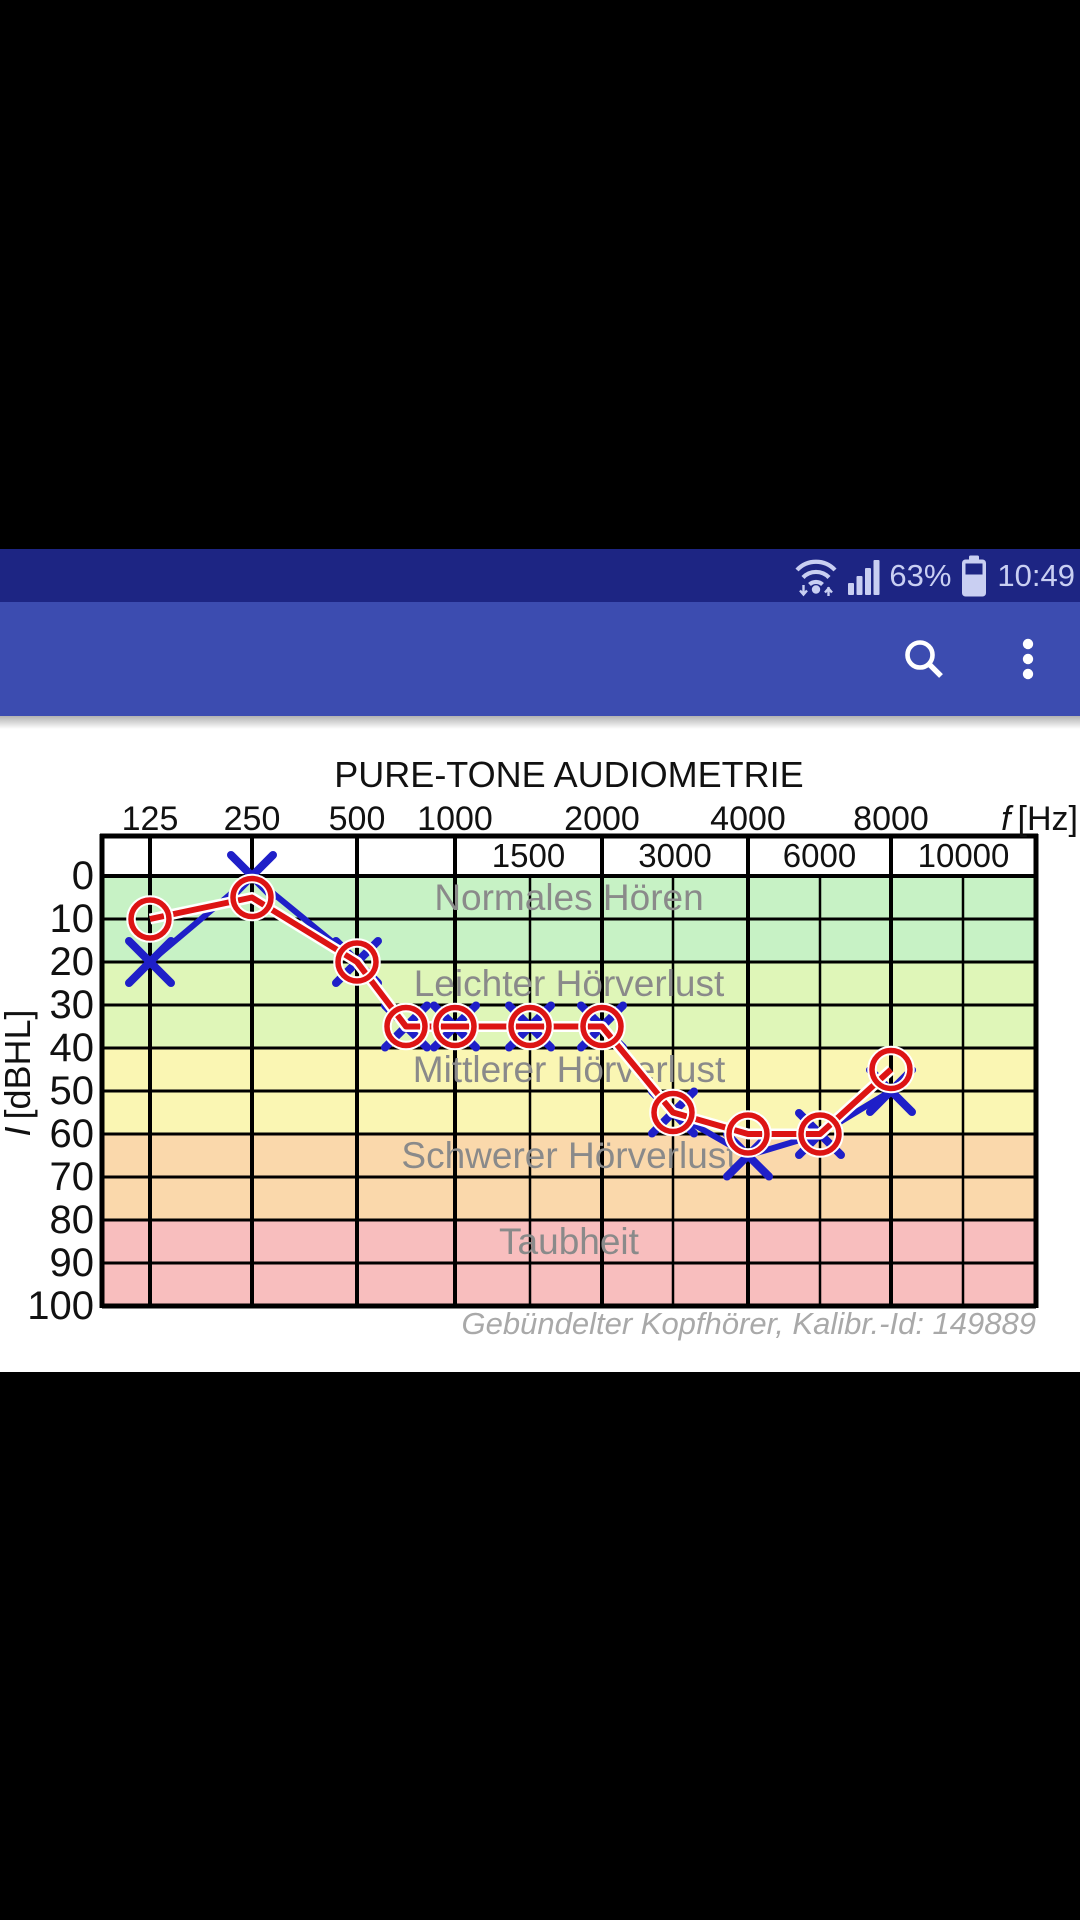 The width and height of the screenshot is (1080, 1920). I want to click on status-bar: 63% 10:49, so click(540, 575).